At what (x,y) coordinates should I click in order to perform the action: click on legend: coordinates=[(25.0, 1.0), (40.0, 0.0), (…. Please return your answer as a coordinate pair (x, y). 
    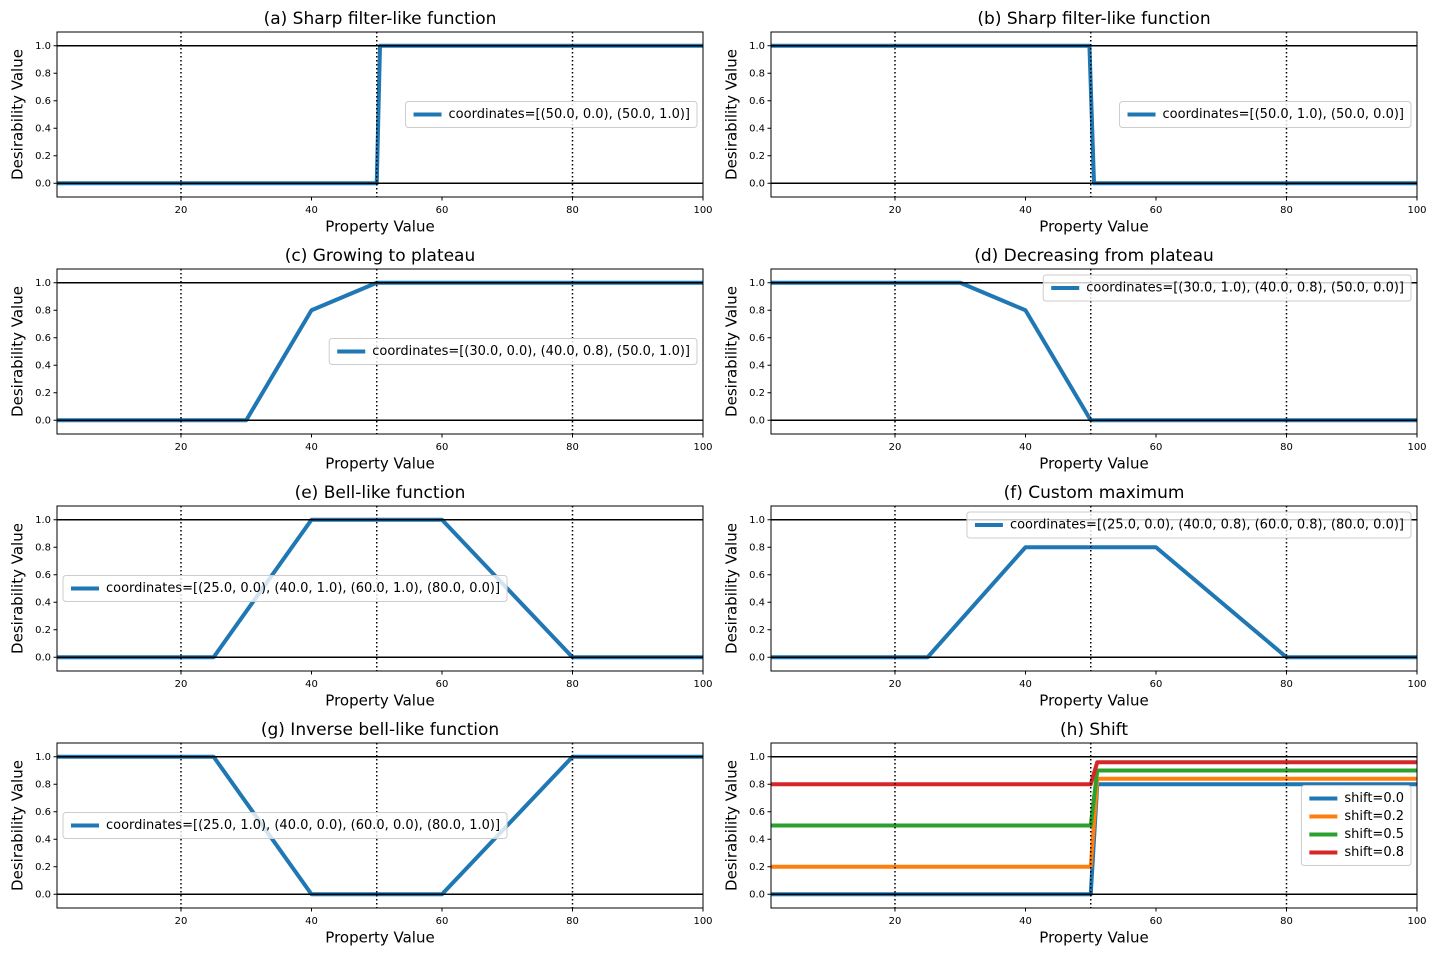
    Looking at the image, I should click on (285, 825).